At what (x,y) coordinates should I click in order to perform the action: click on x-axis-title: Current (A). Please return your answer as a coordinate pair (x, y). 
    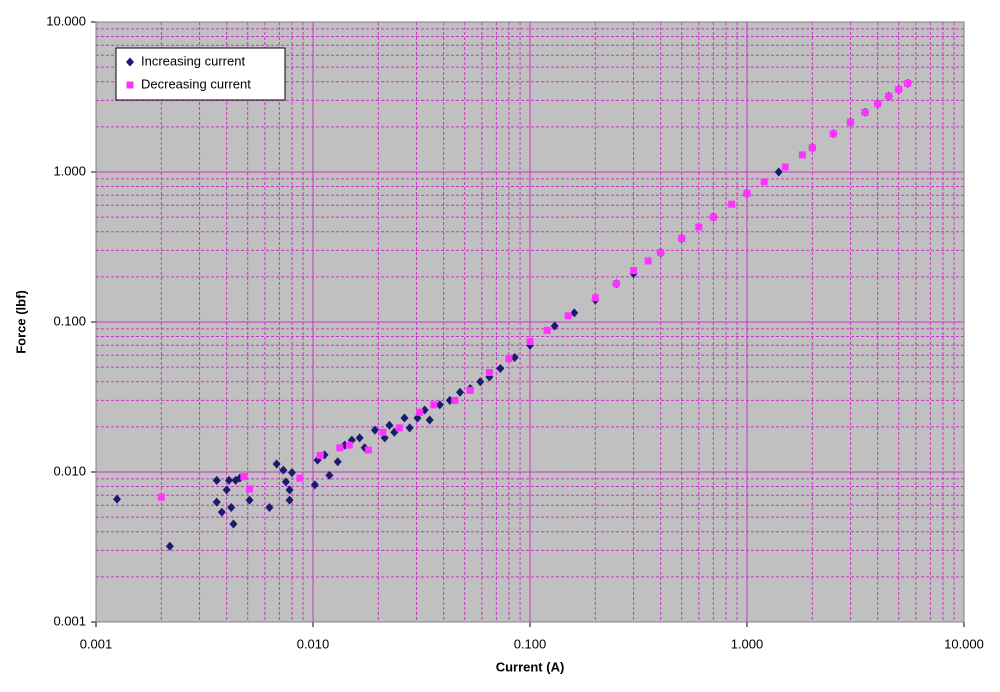
    Looking at the image, I should click on (530, 666).